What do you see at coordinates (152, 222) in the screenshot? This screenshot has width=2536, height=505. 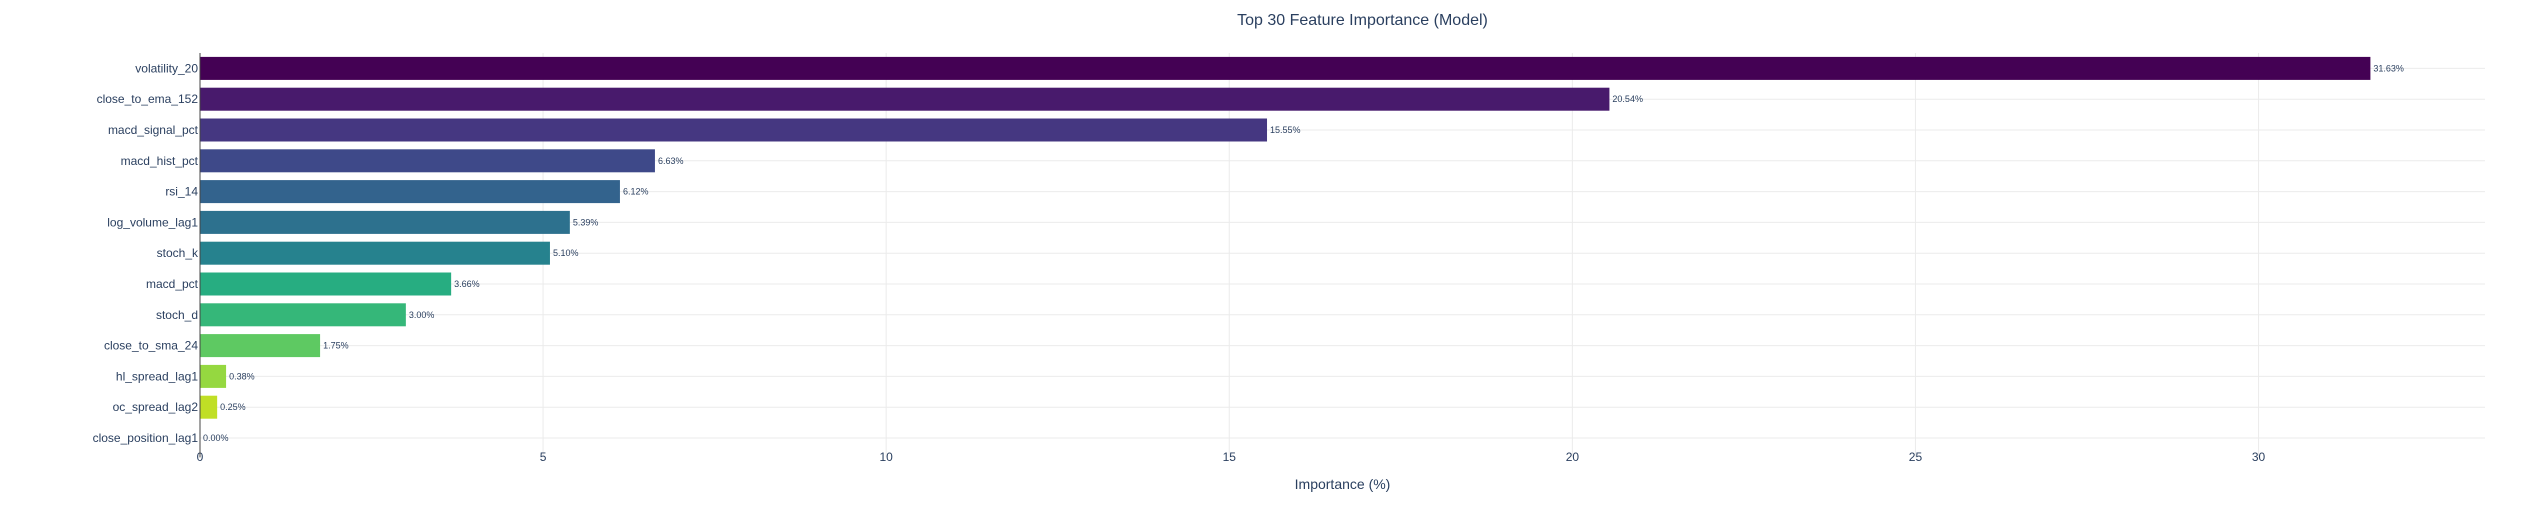 I see `y-tick-label: log_volume_lag1` at bounding box center [152, 222].